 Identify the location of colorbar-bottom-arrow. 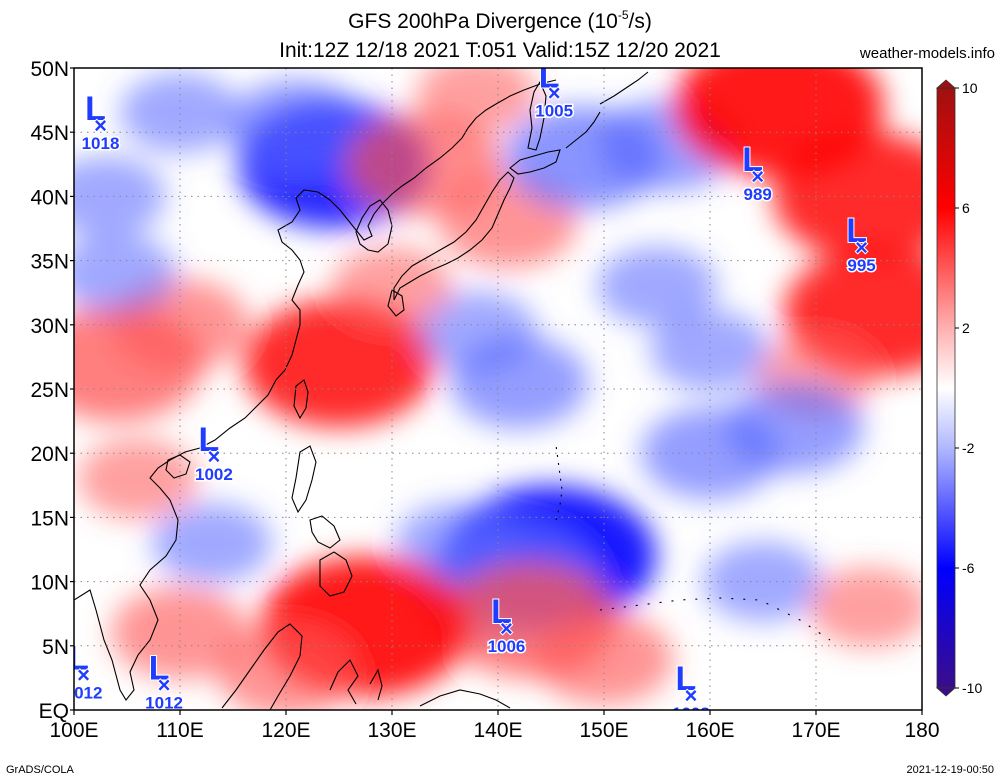
(946, 692).